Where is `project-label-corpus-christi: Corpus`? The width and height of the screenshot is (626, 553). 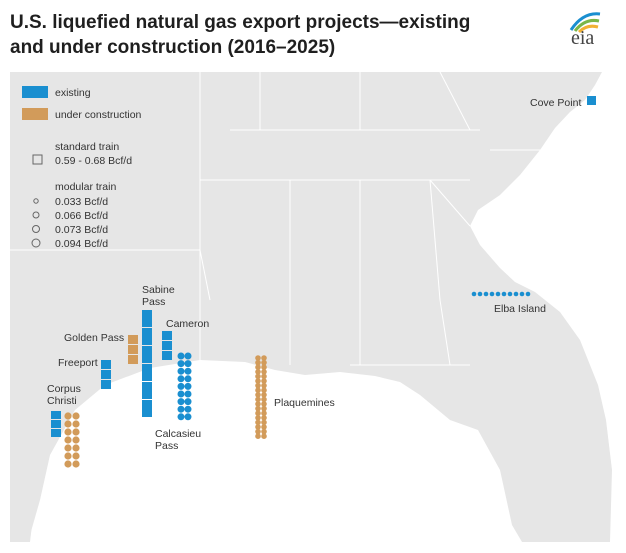 project-label-corpus-christi: Corpus is located at coordinates (64, 389).